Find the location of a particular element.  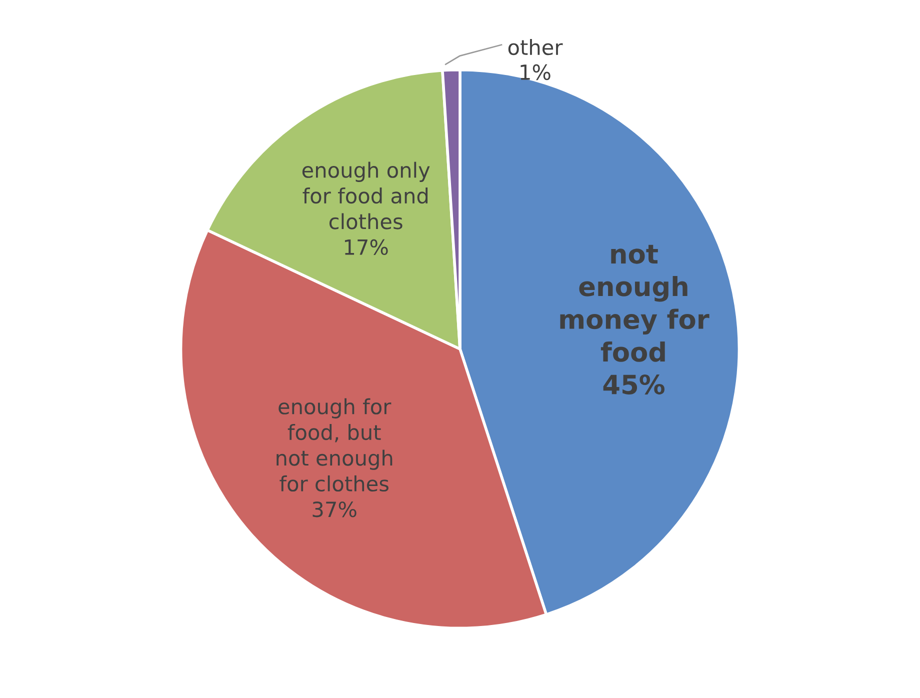

slice-label: enough only for food and clothes is located at coordinates (366, 196).